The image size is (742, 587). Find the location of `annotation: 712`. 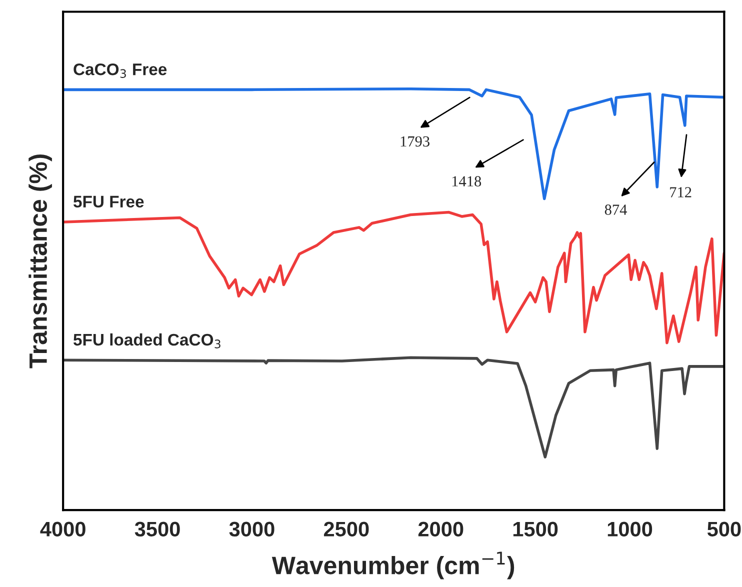

annotation: 712 is located at coordinates (681, 192).